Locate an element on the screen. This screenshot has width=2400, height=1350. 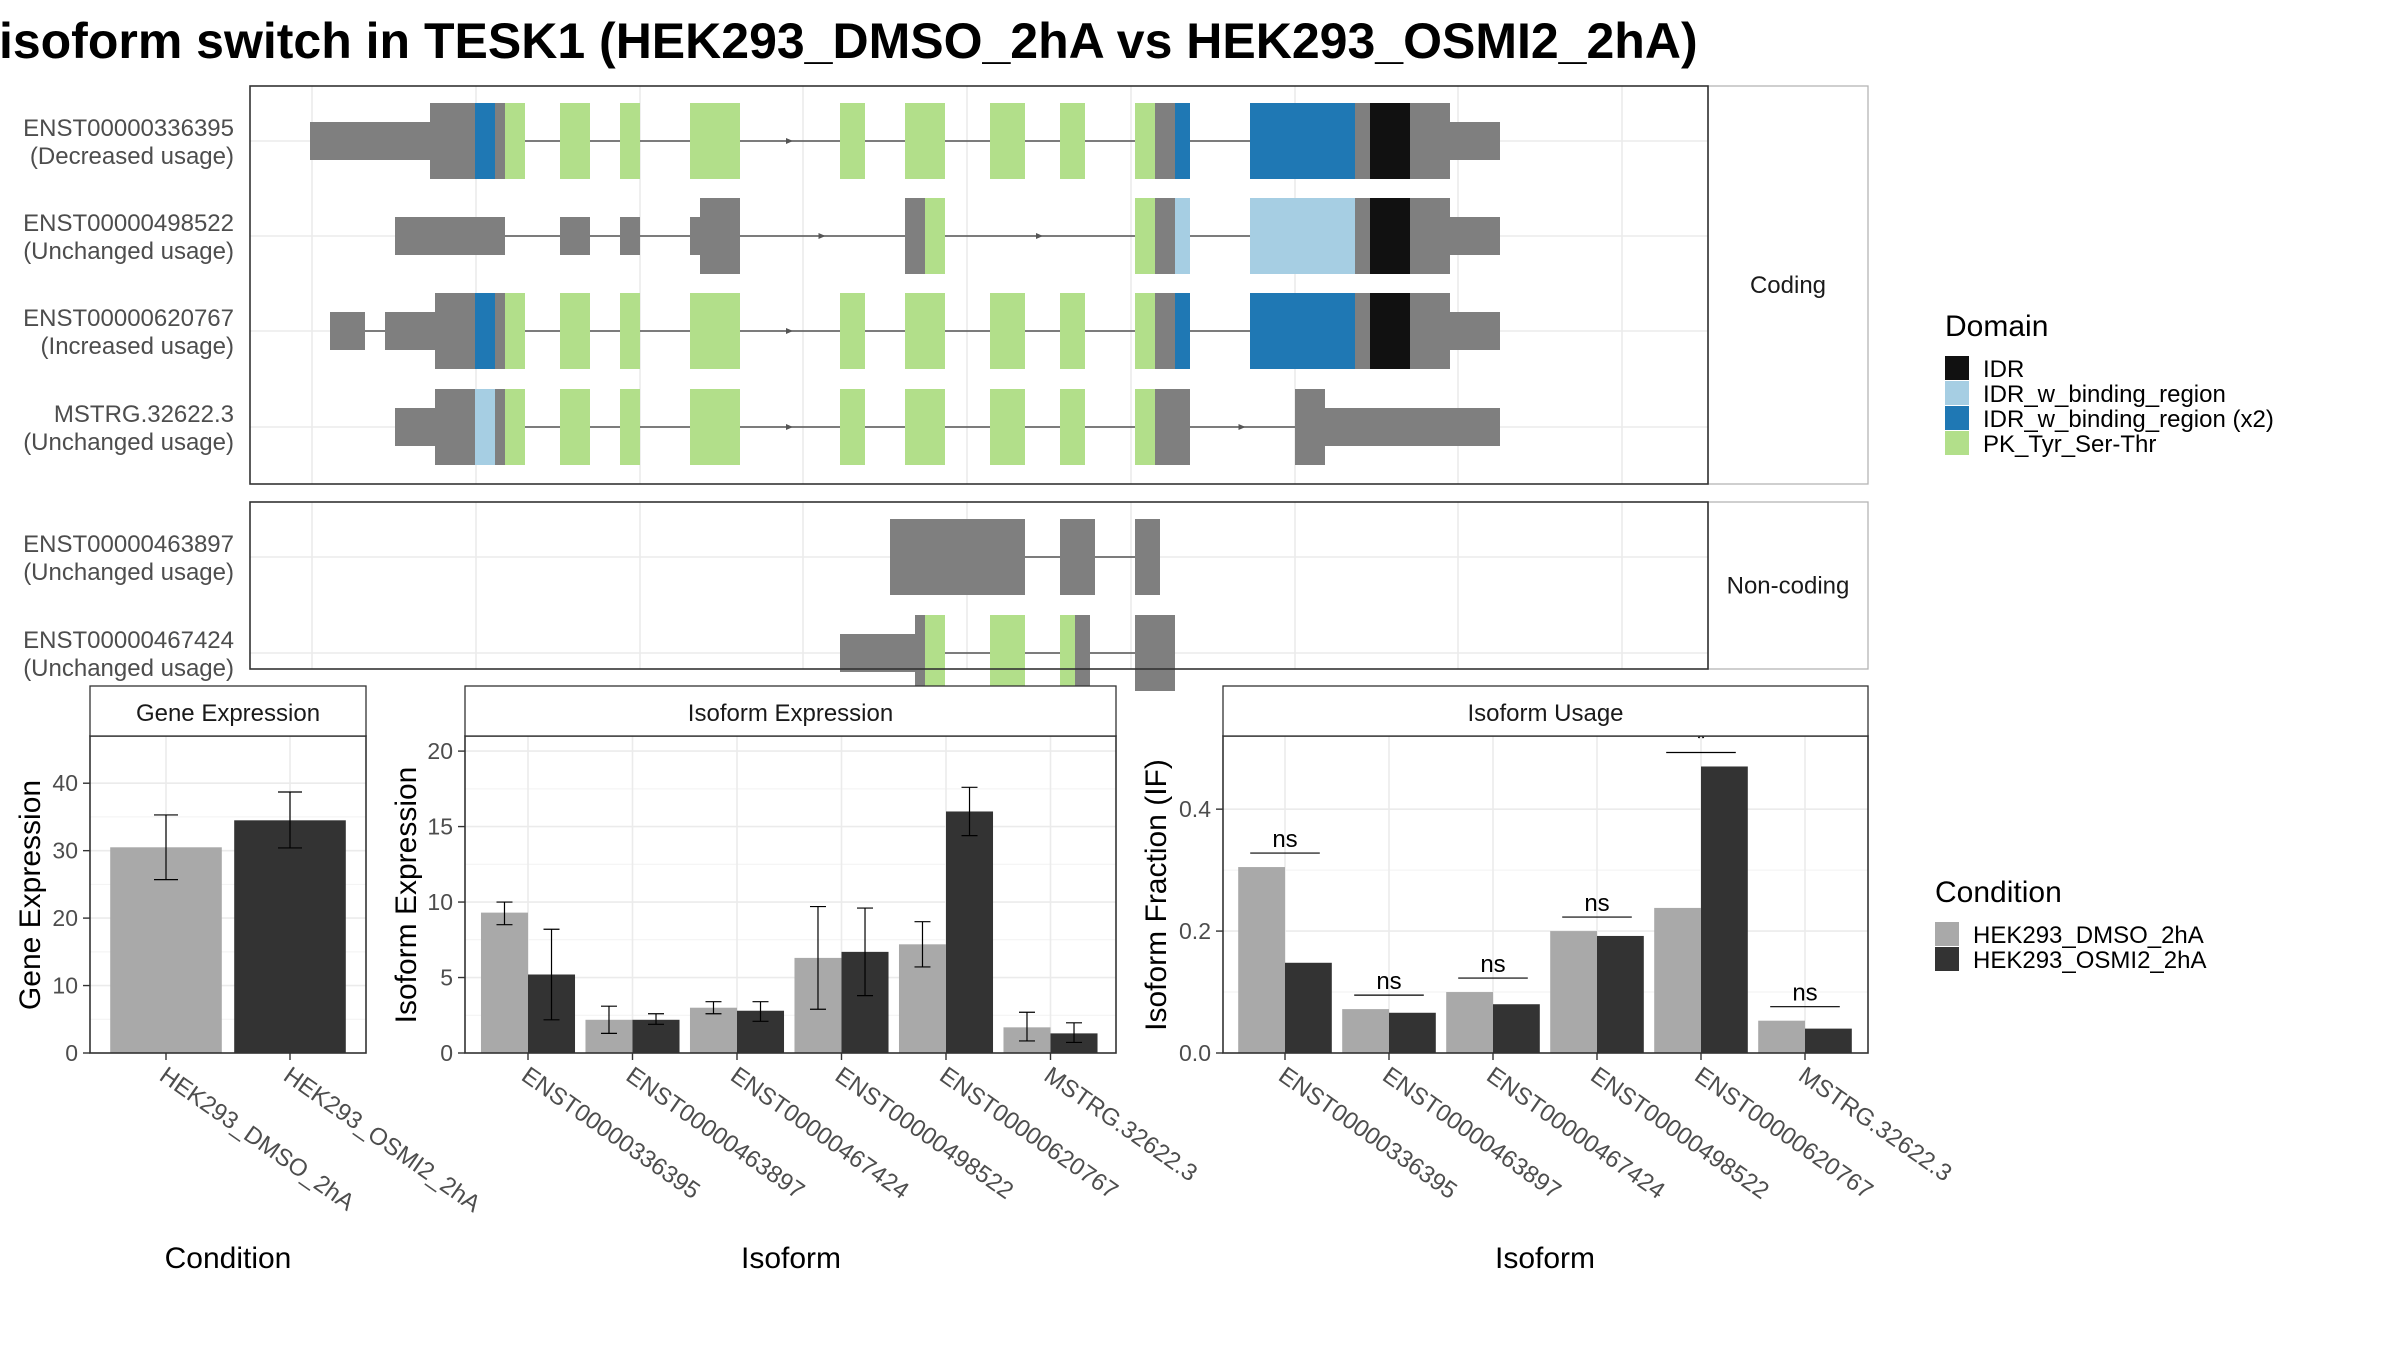
transcript-row: ENST00000620767(Increased usage) is located at coordinates (761, 331).